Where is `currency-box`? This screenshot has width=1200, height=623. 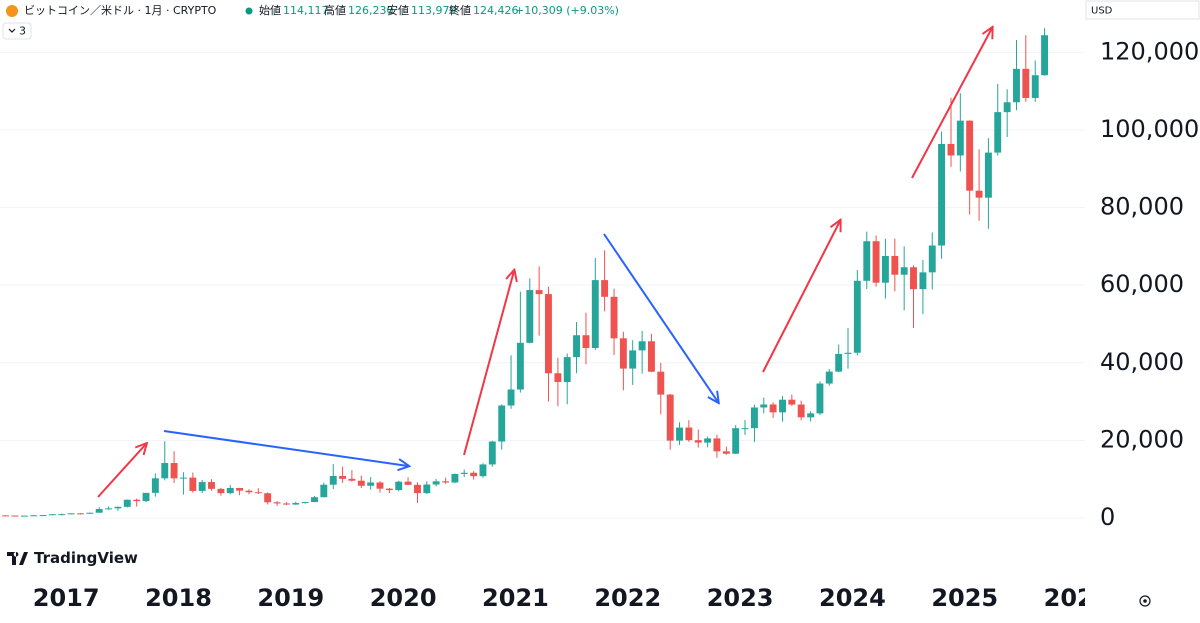
currency-box is located at coordinates (1142, 10).